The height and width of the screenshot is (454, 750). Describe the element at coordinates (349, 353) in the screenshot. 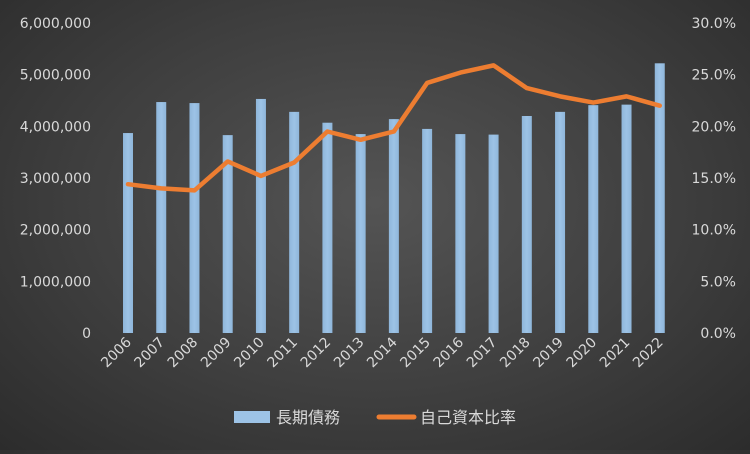

I see `x-tick-label: 2013` at that location.